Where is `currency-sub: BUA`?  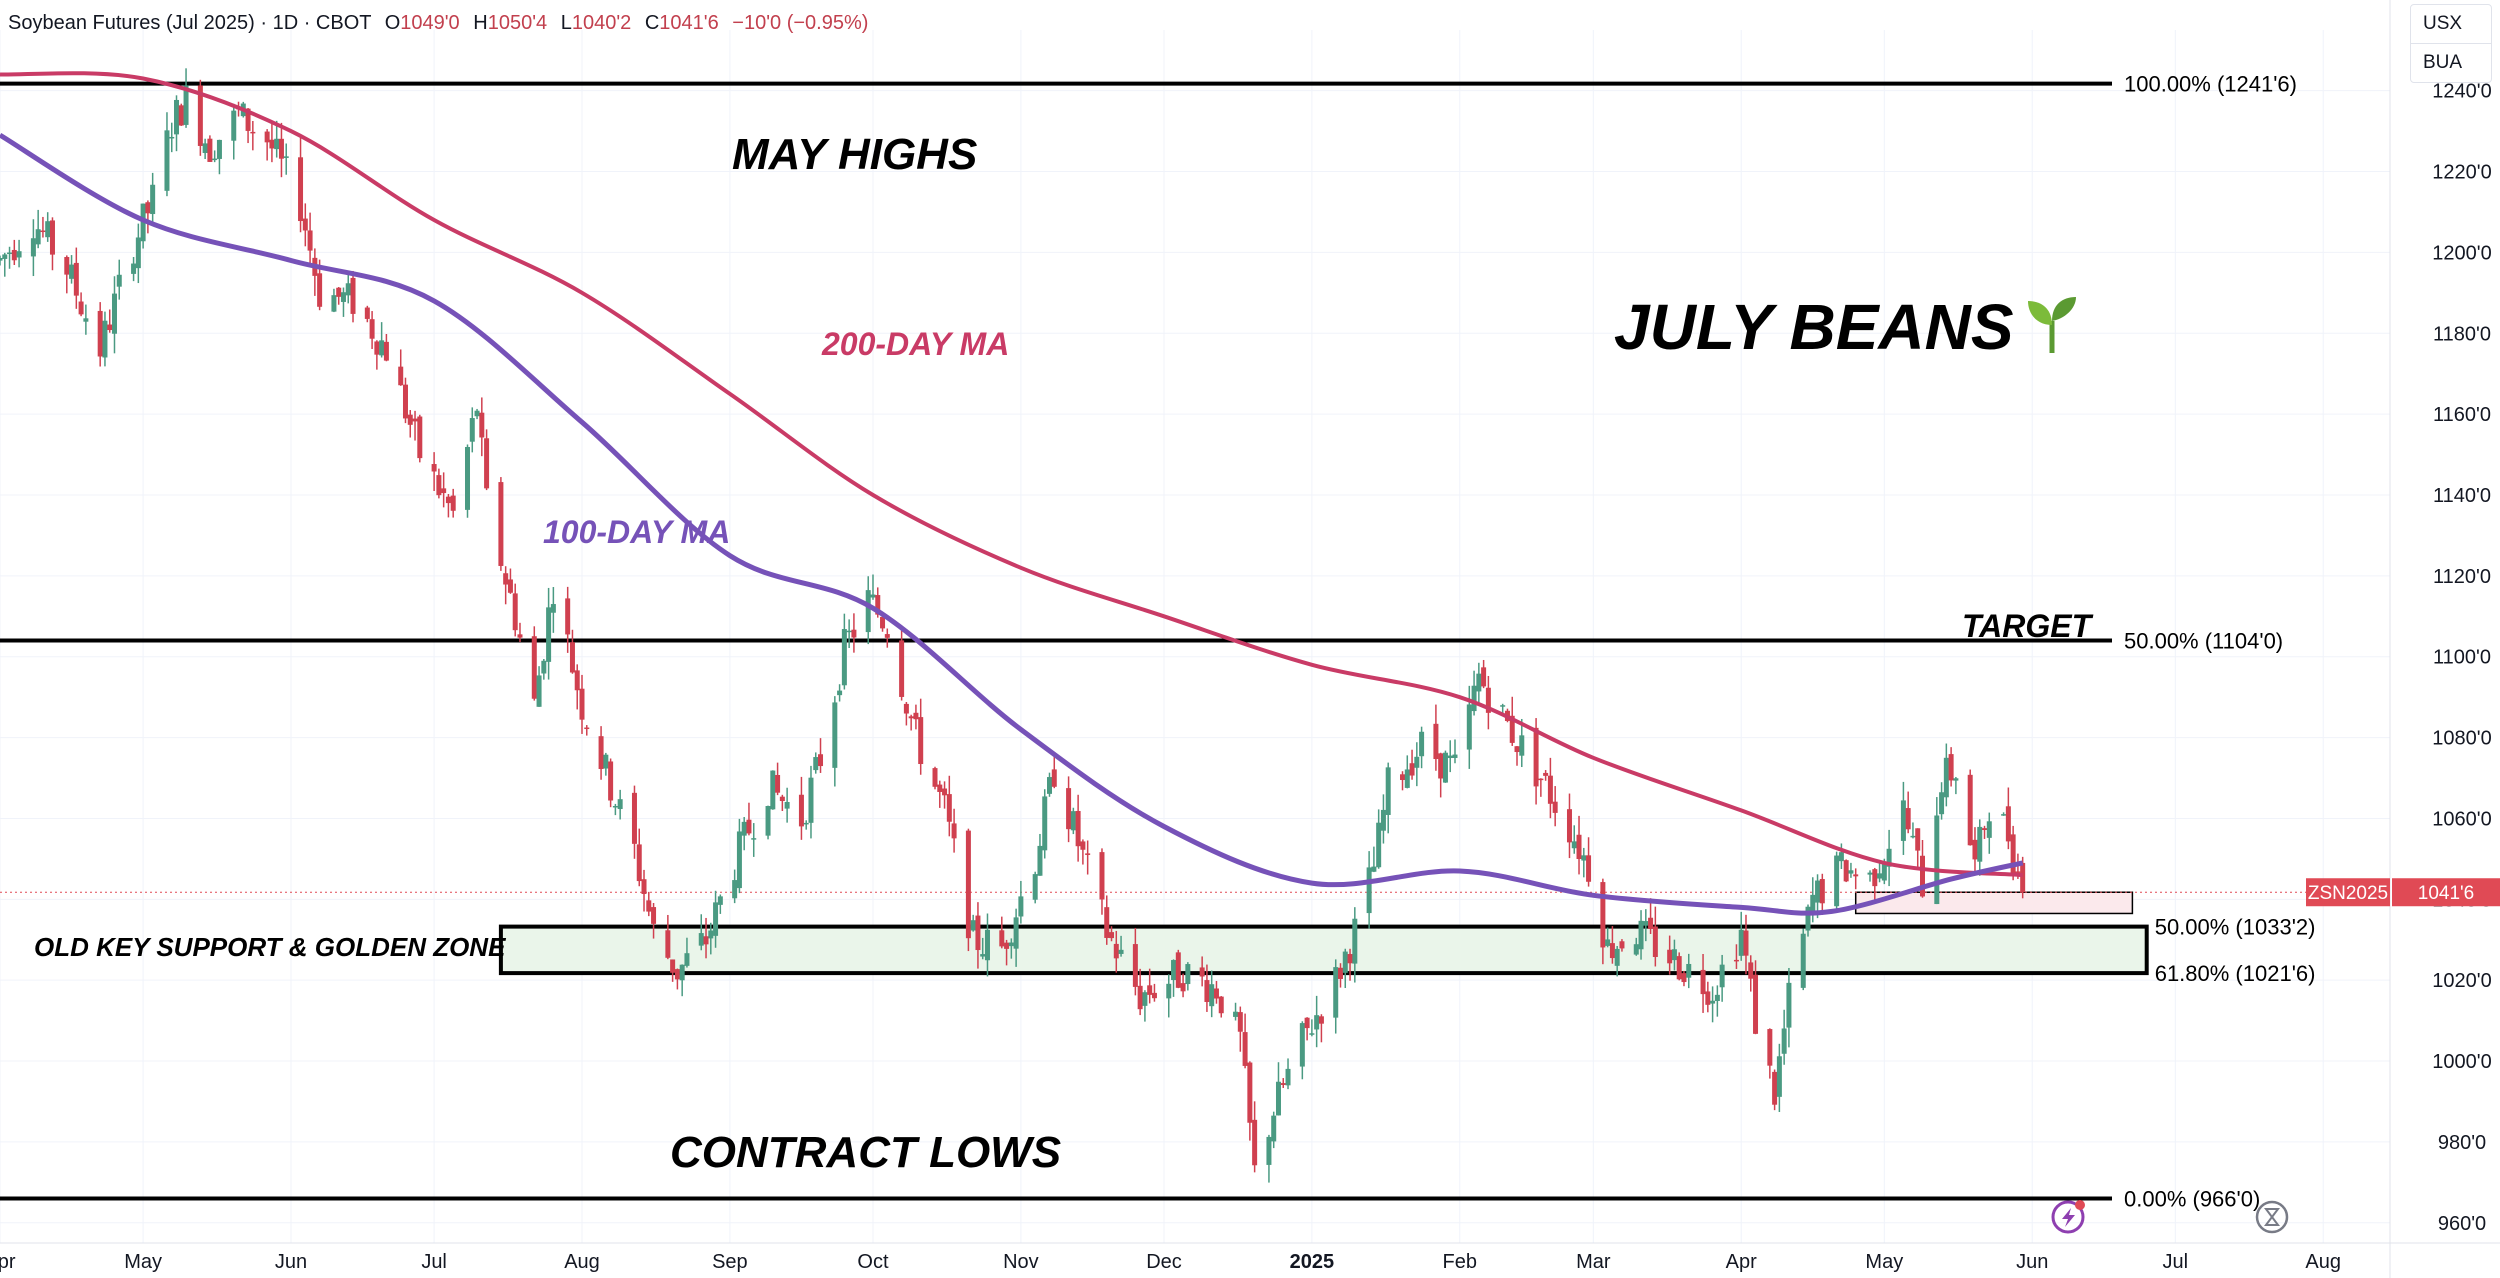 currency-sub: BUA is located at coordinates (2451, 62).